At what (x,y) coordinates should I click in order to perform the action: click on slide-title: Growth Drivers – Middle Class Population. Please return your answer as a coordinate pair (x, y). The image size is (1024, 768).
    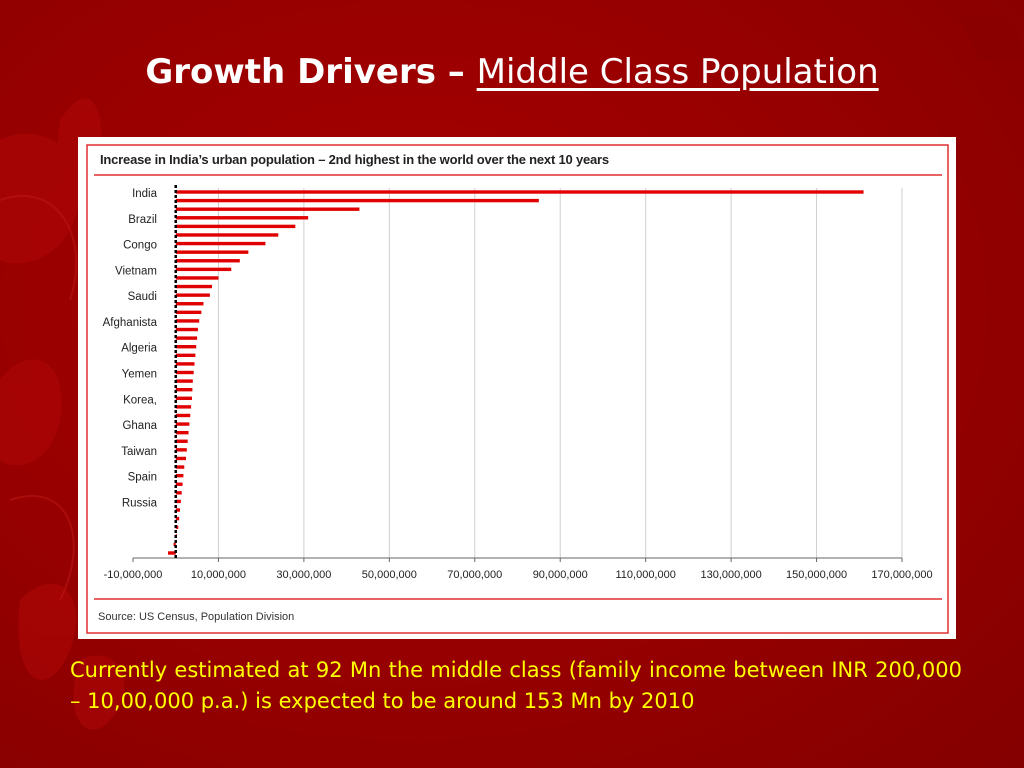
    Looking at the image, I should click on (512, 72).